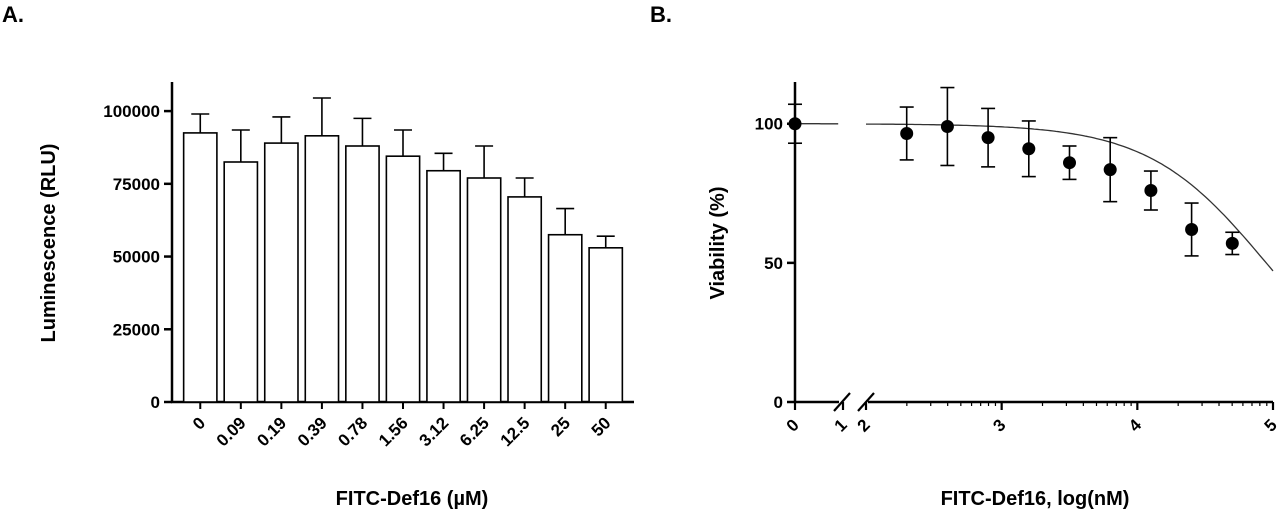  Describe the element at coordinates (13, 14) in the screenshot. I see `panel-label-a: A.` at that location.